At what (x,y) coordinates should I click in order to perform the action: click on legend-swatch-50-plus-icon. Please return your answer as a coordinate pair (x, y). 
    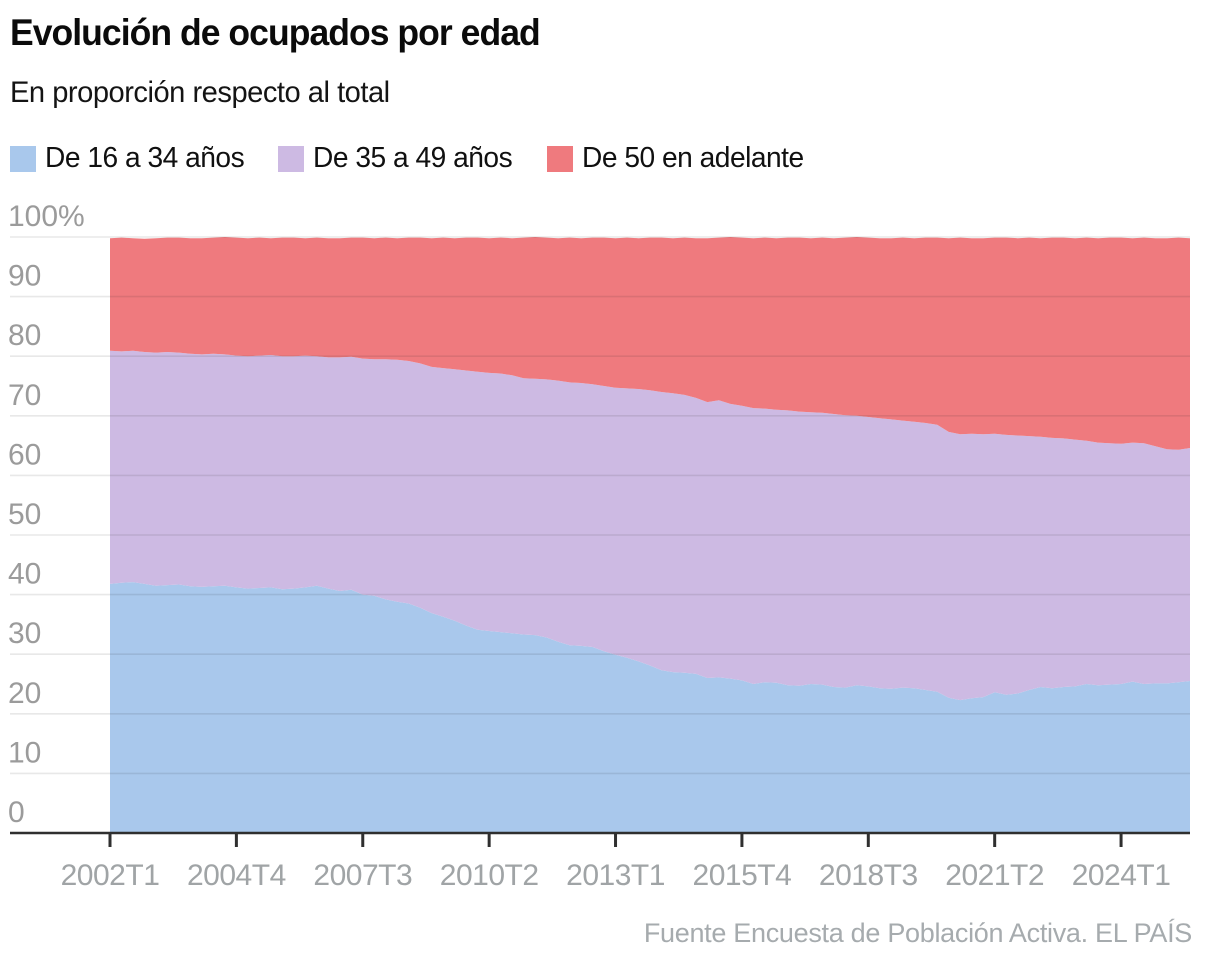
    Looking at the image, I should click on (559, 158).